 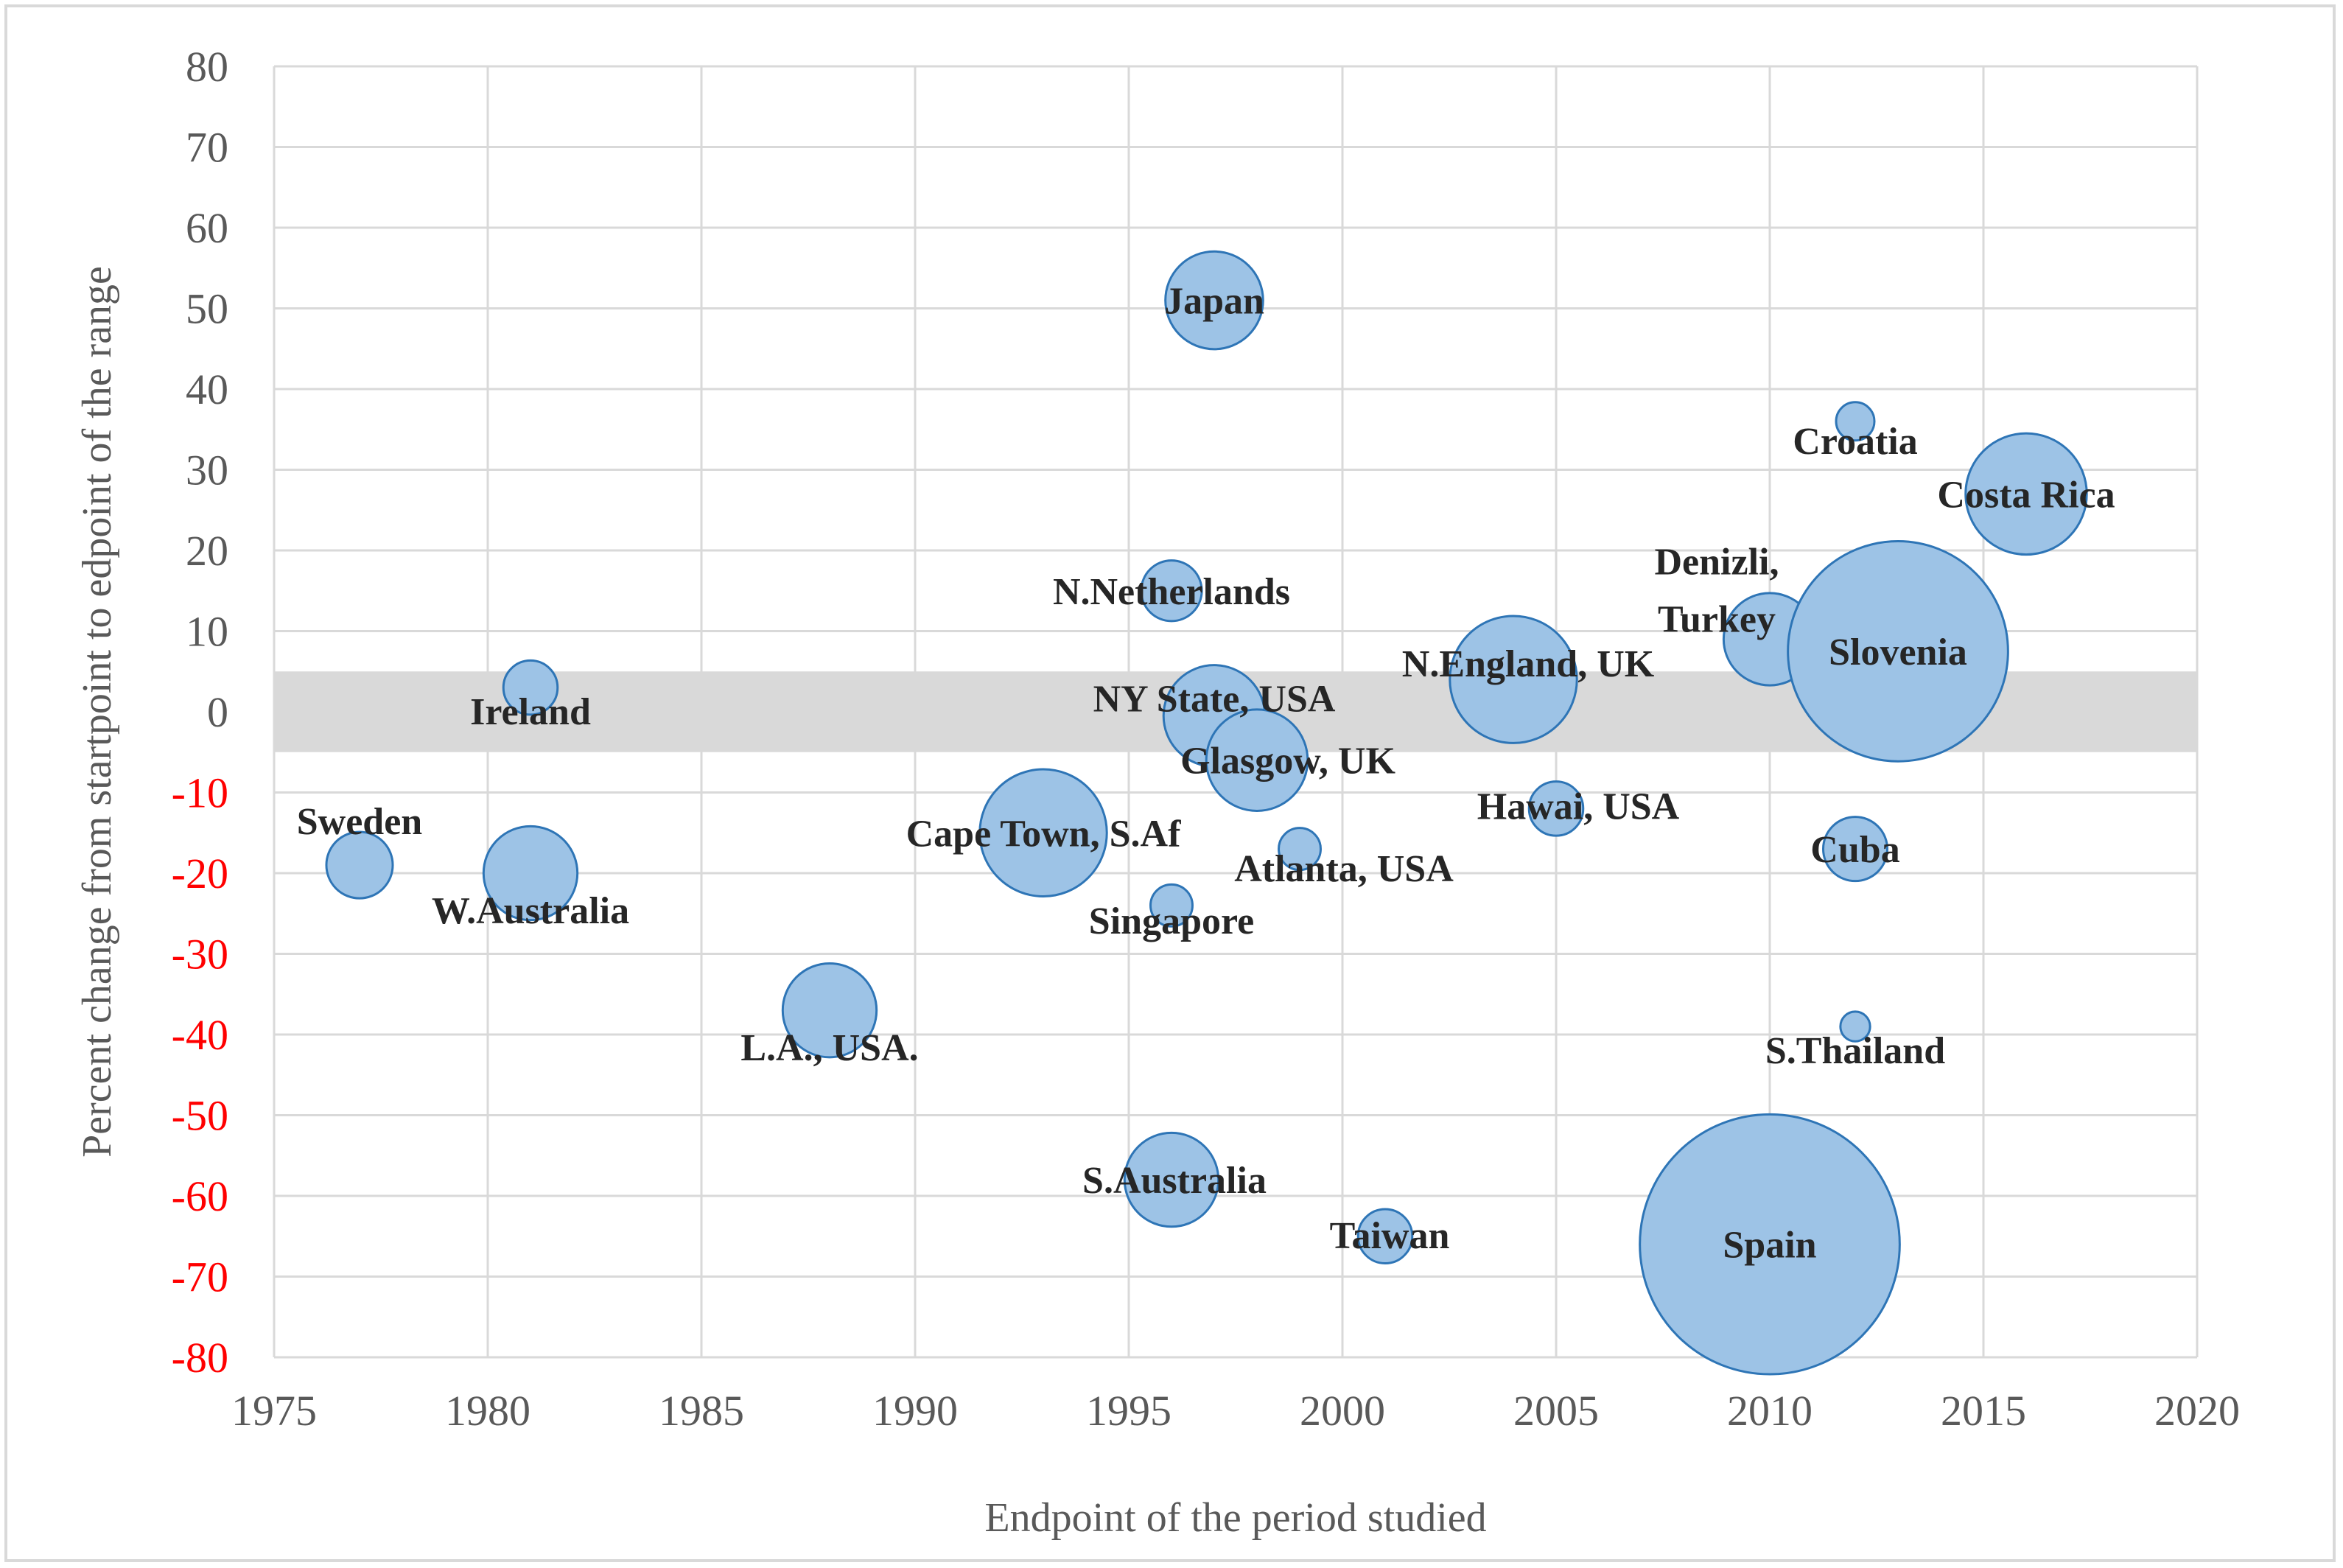 I want to click on bubble-spain, so click(x=1770, y=1244).